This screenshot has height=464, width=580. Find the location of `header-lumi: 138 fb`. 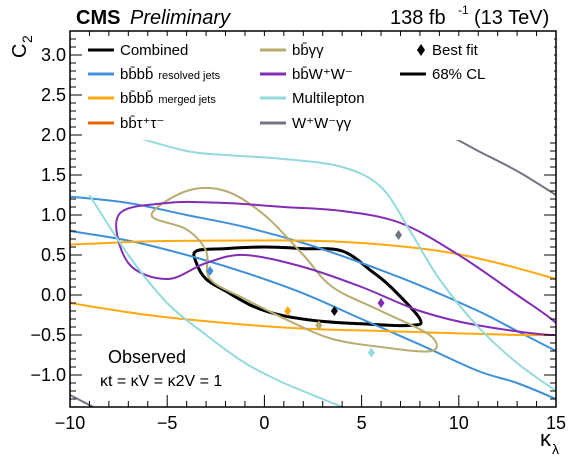

header-lumi: 138 fb is located at coordinates (418, 18).